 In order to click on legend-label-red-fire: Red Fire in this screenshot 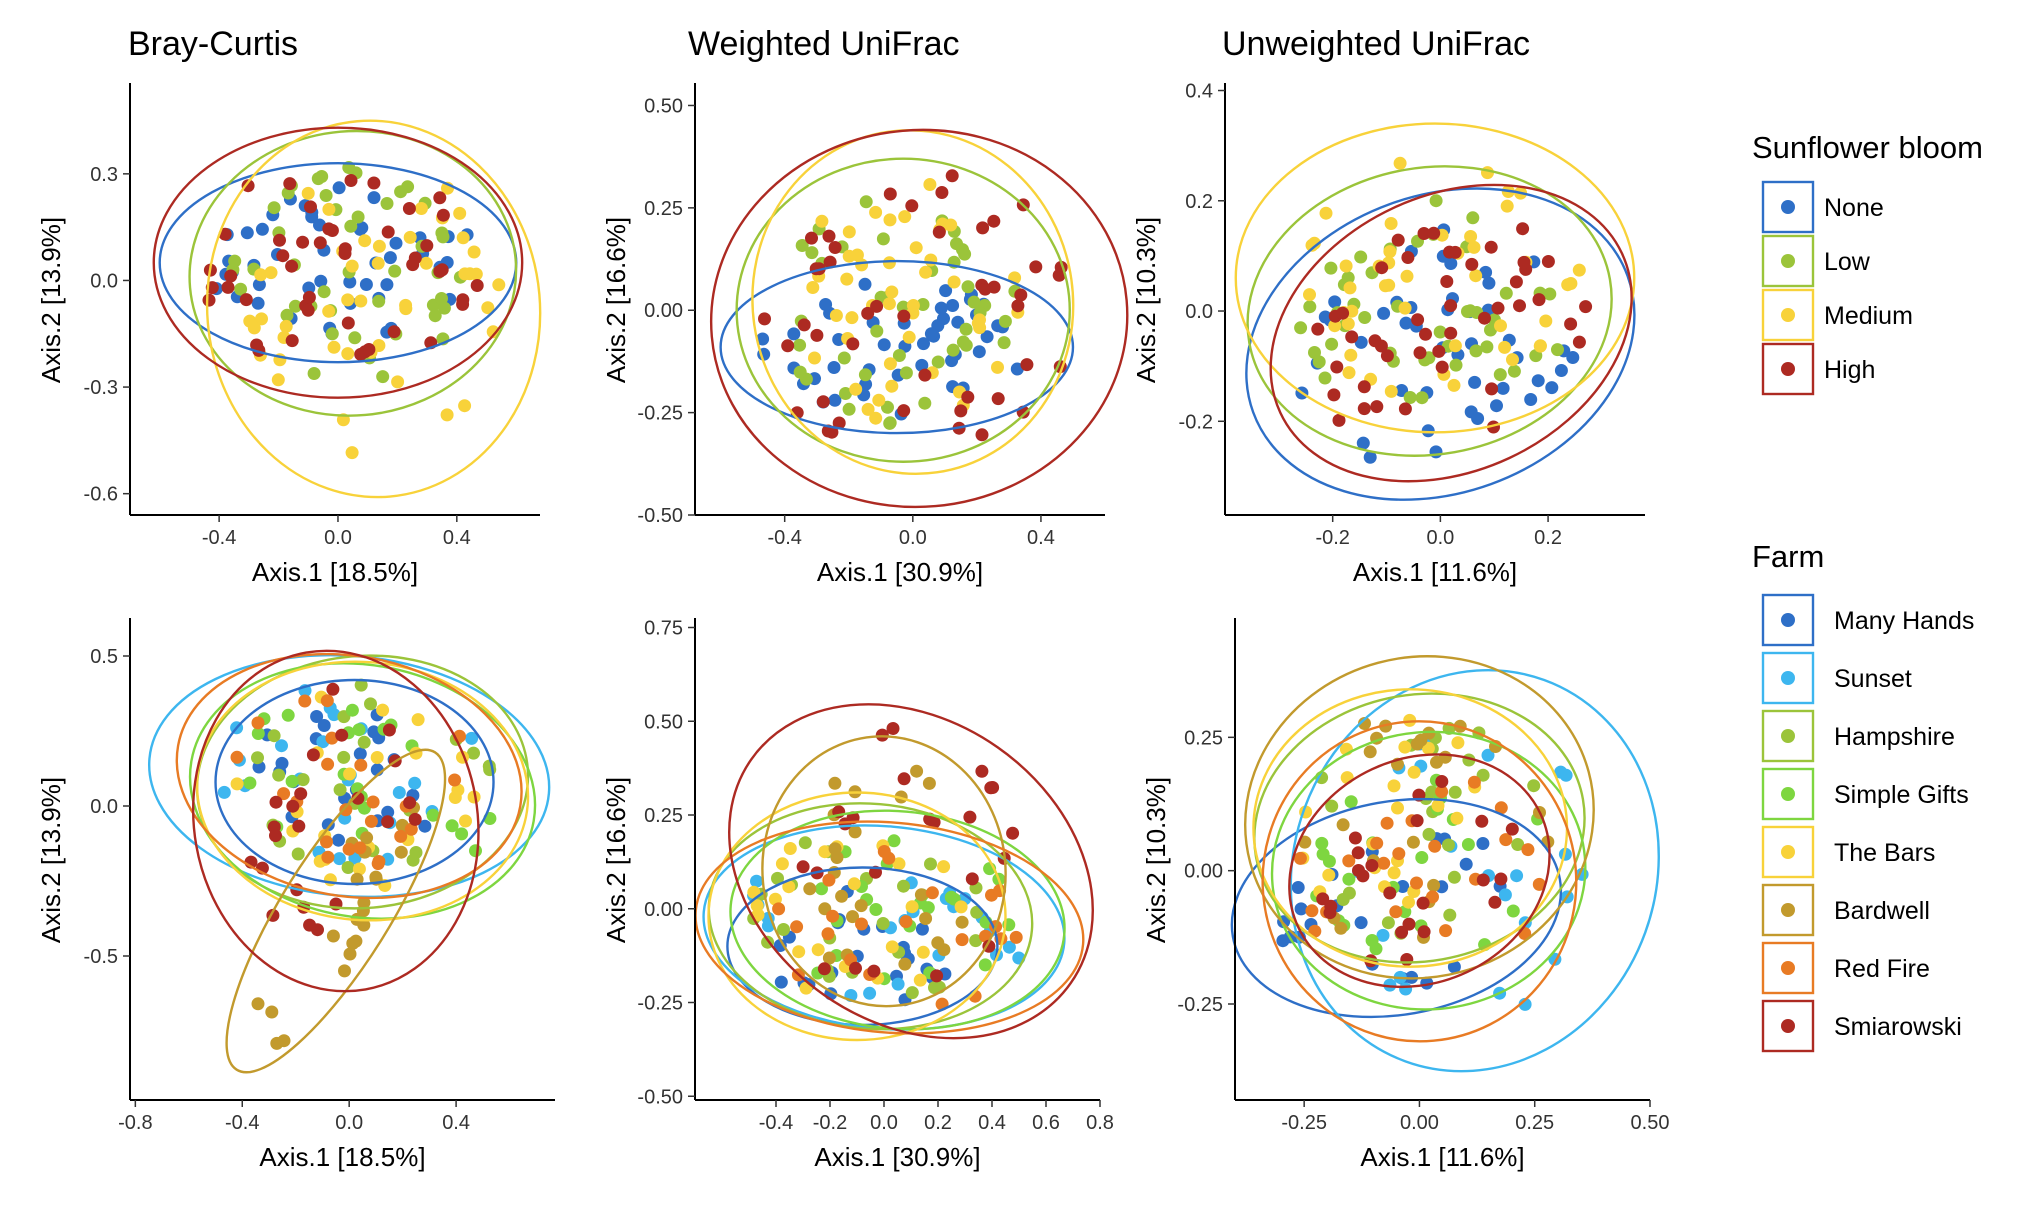, I will do `click(1882, 969)`.